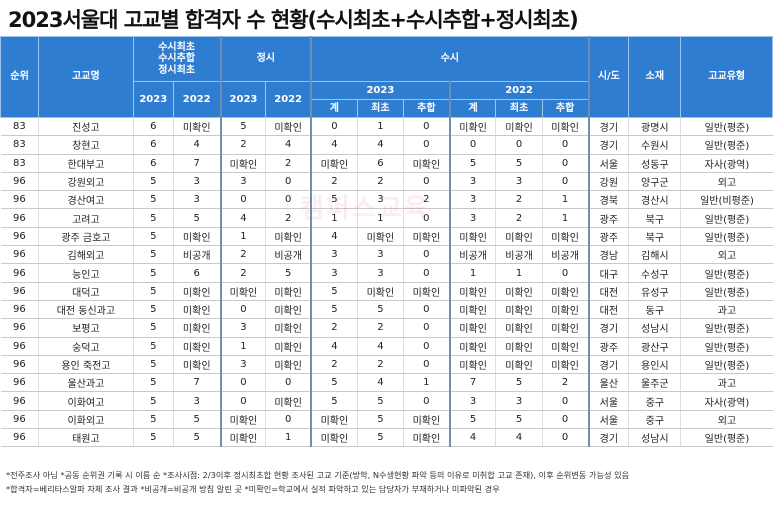 The height and width of the screenshot is (526, 773). I want to click on cell-combined-2022: 7, so click(196, 383).